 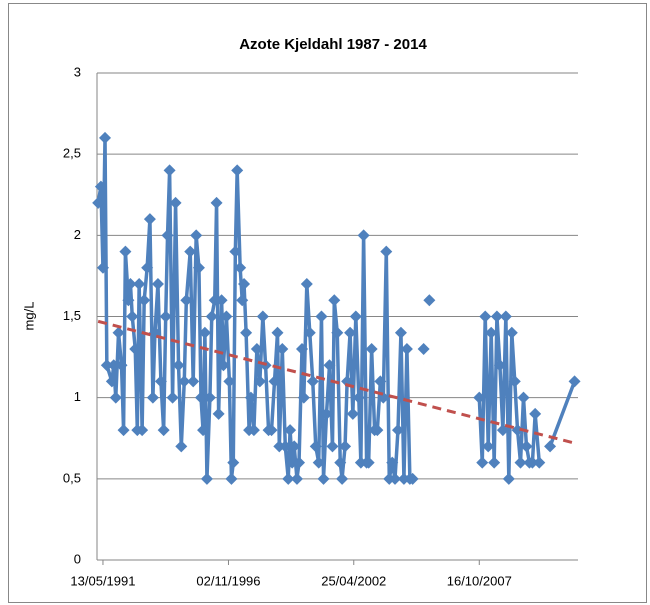 I want to click on y-tick-label: 0,5, so click(x=72, y=477).